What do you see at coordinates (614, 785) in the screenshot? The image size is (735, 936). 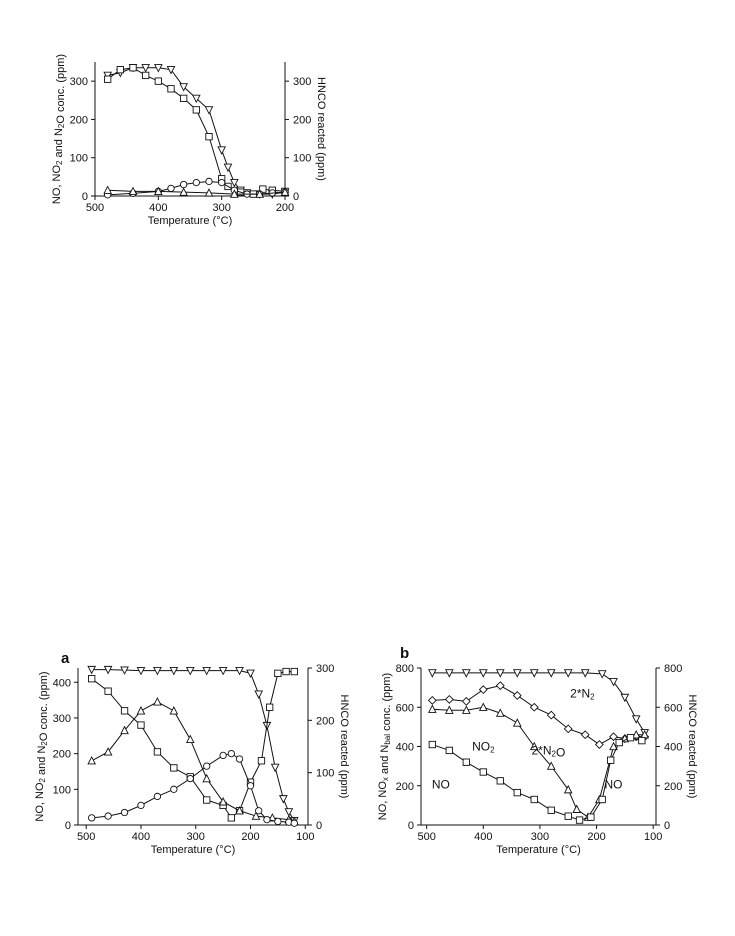 I see `series-annotation: NO` at bounding box center [614, 785].